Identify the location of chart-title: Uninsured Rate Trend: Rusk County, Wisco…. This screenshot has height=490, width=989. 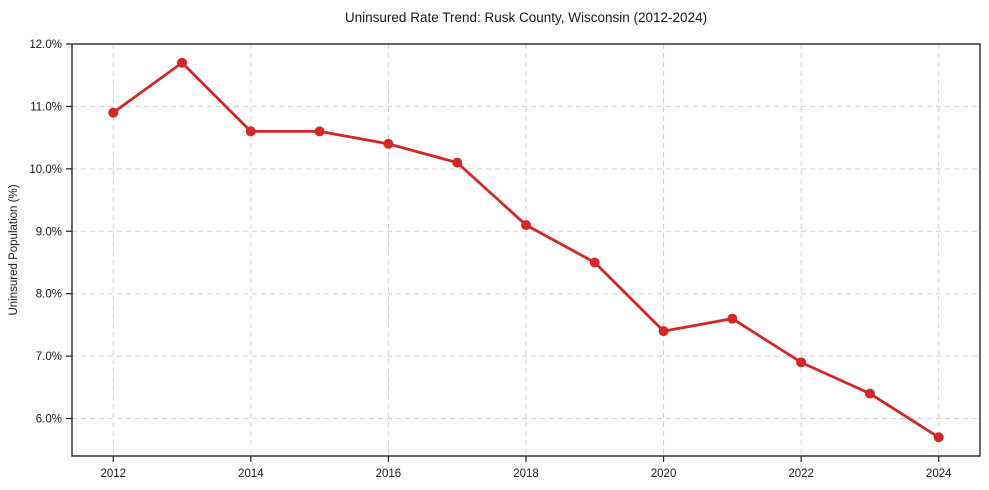
(526, 17).